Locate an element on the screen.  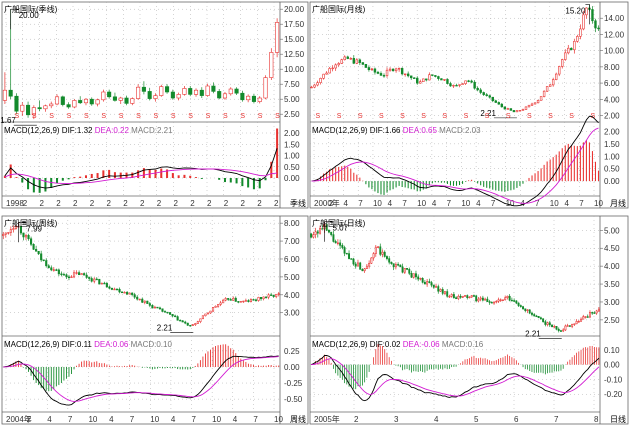
macd-tick-label: 0.50 is located at coordinates (612, 169).